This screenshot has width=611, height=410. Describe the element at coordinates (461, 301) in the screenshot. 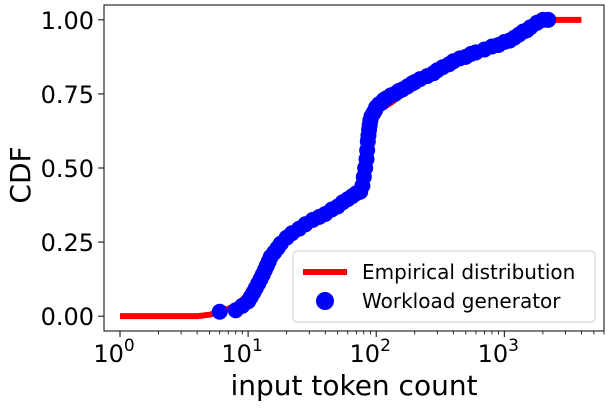

I see `legend-label-workload: Workload generator` at that location.